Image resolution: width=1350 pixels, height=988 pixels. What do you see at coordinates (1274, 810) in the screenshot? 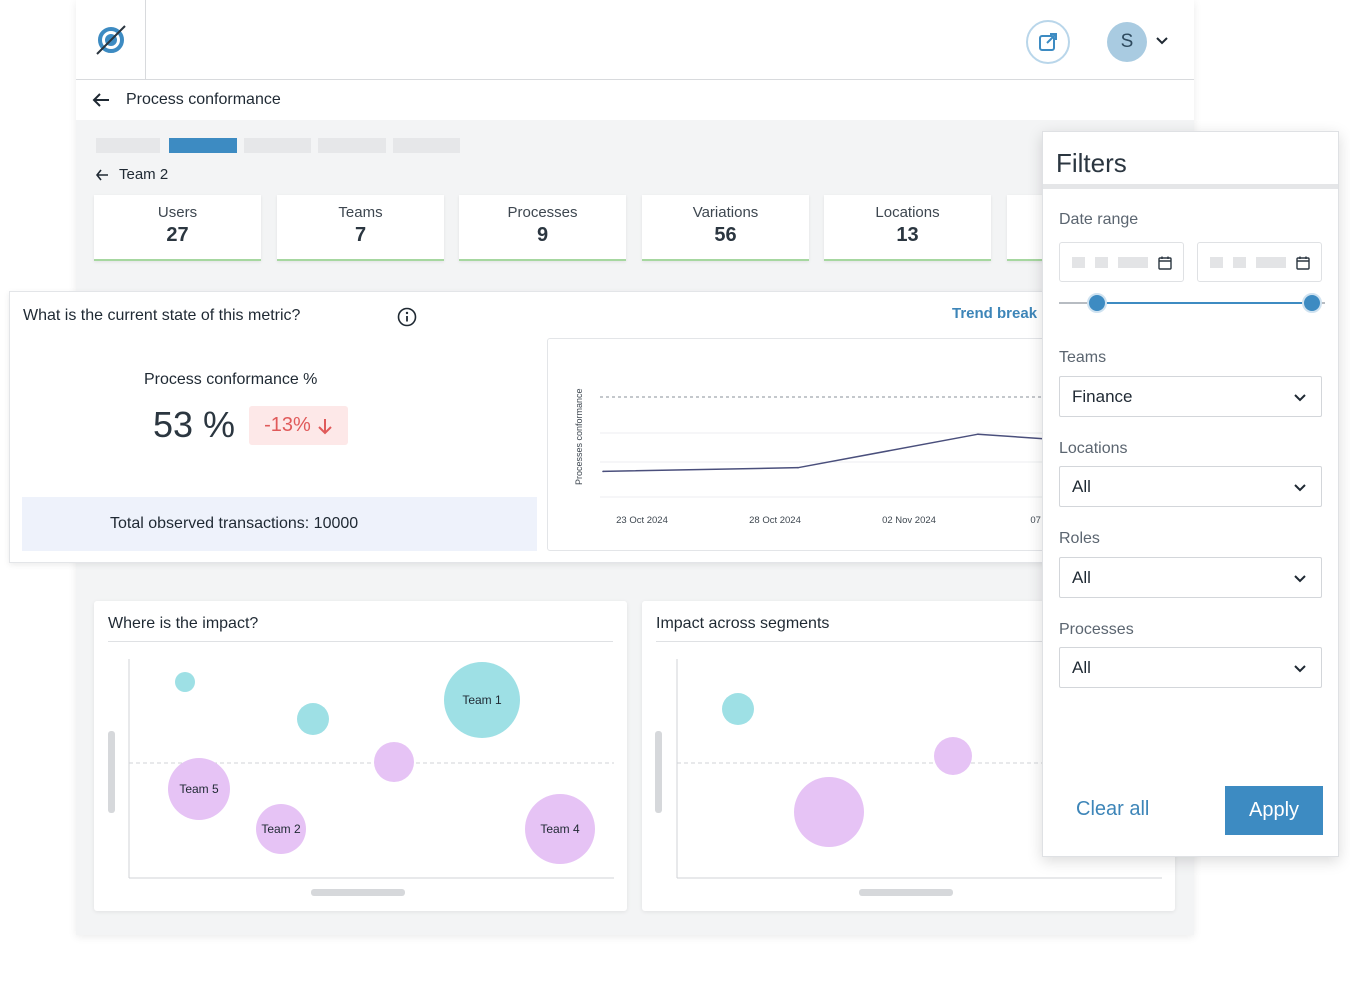
I see `apply-button: Apply` at bounding box center [1274, 810].